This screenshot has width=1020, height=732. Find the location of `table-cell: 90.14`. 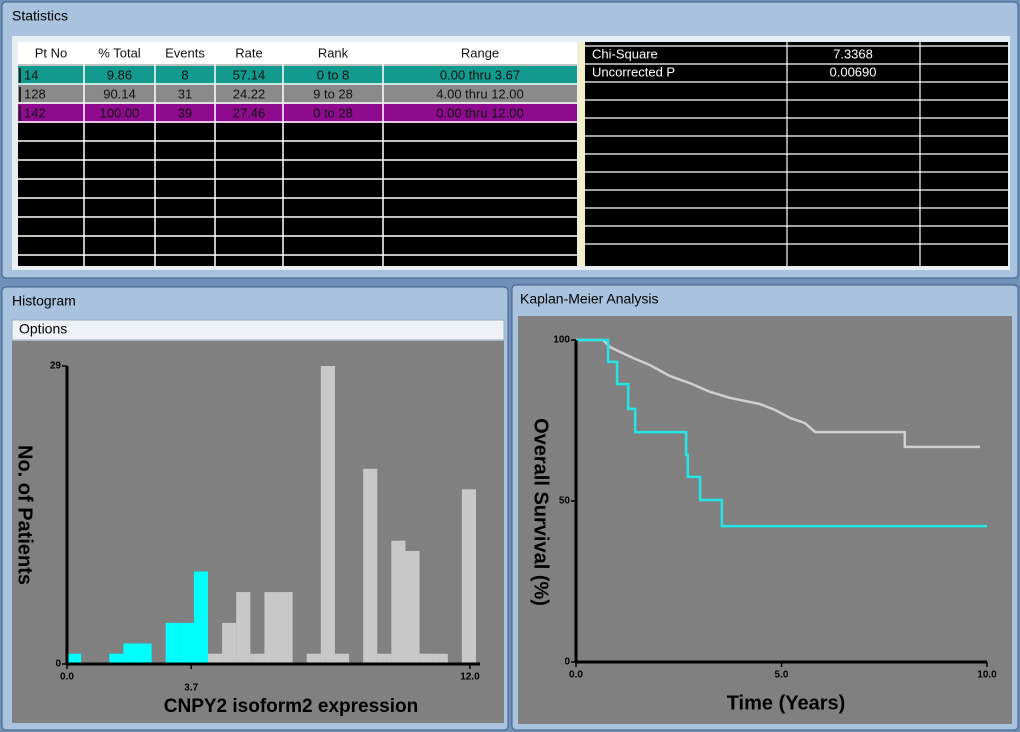

table-cell: 90.14 is located at coordinates (119, 93).